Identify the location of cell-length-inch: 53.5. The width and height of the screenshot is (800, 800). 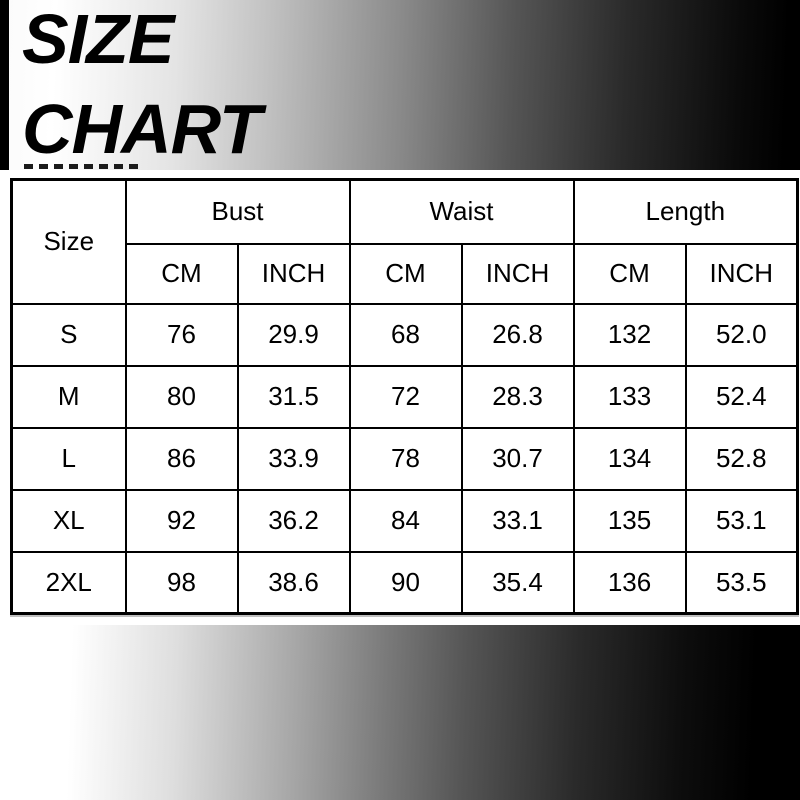
(741, 582).